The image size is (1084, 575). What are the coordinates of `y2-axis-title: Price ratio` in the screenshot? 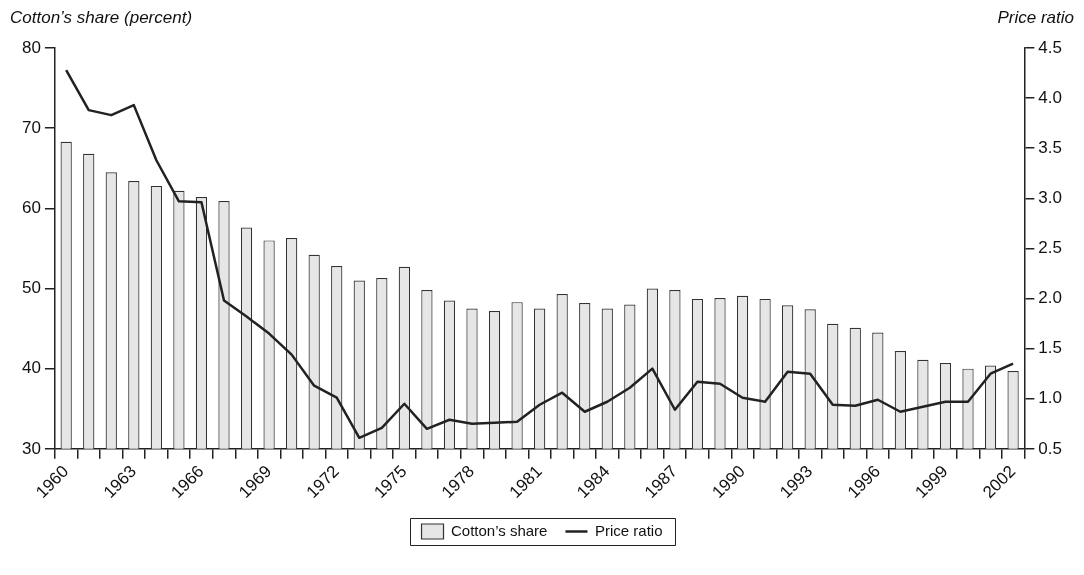 It's located at (1035, 18).